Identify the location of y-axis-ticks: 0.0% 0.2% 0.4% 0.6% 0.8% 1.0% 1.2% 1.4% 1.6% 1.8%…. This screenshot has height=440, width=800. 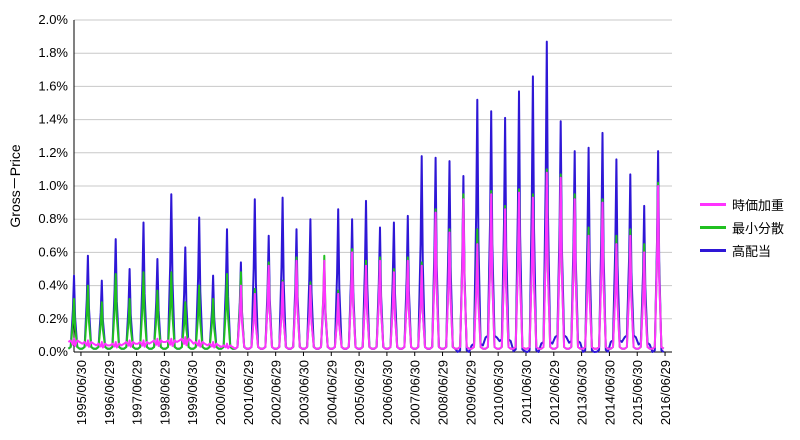
(53, 185).